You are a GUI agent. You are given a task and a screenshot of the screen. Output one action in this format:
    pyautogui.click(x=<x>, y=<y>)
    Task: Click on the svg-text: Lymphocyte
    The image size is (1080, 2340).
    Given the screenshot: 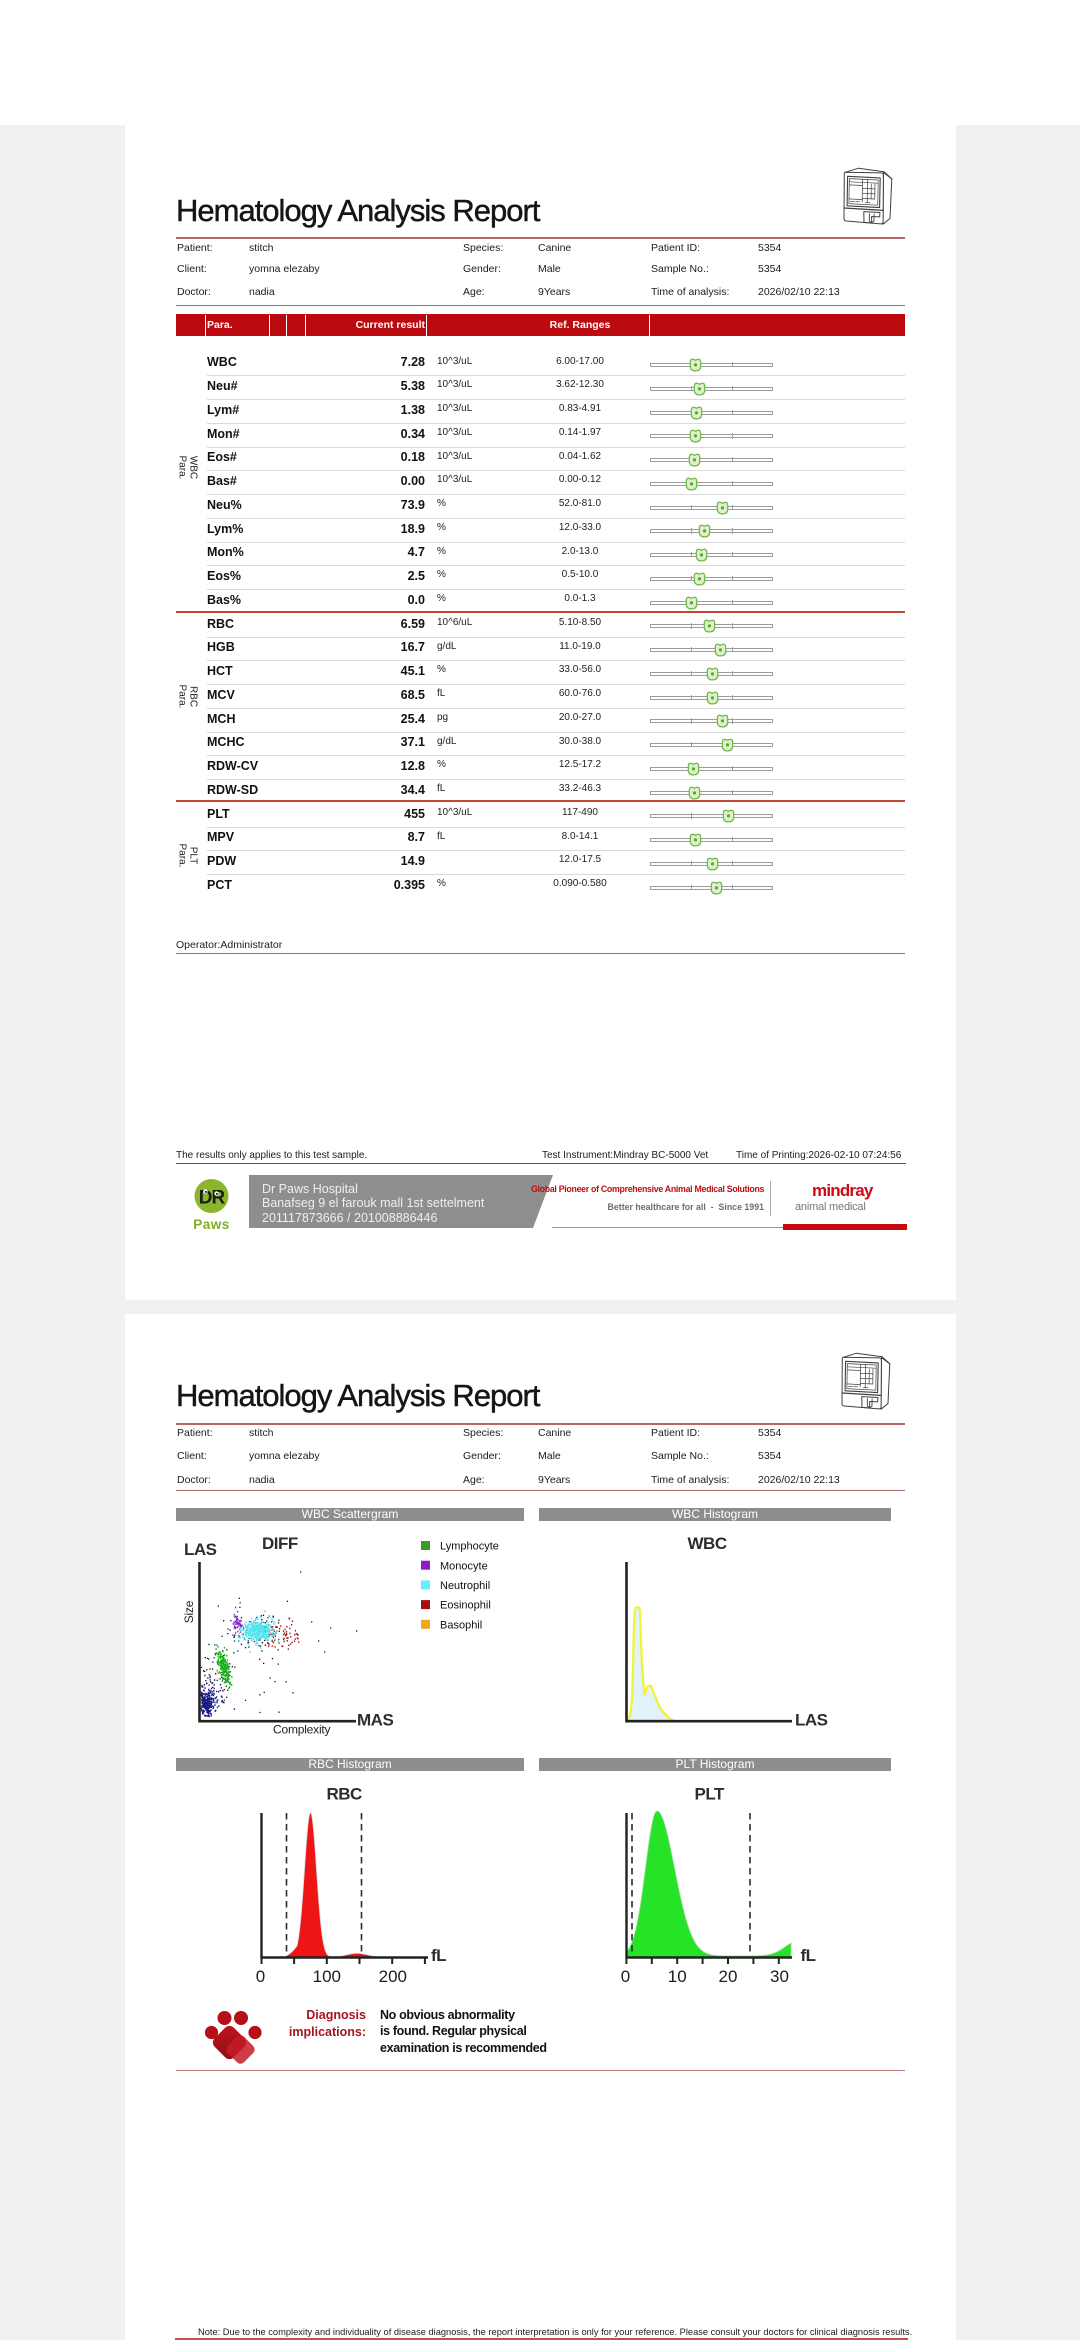 What is the action you would take?
    pyautogui.click(x=469, y=1547)
    